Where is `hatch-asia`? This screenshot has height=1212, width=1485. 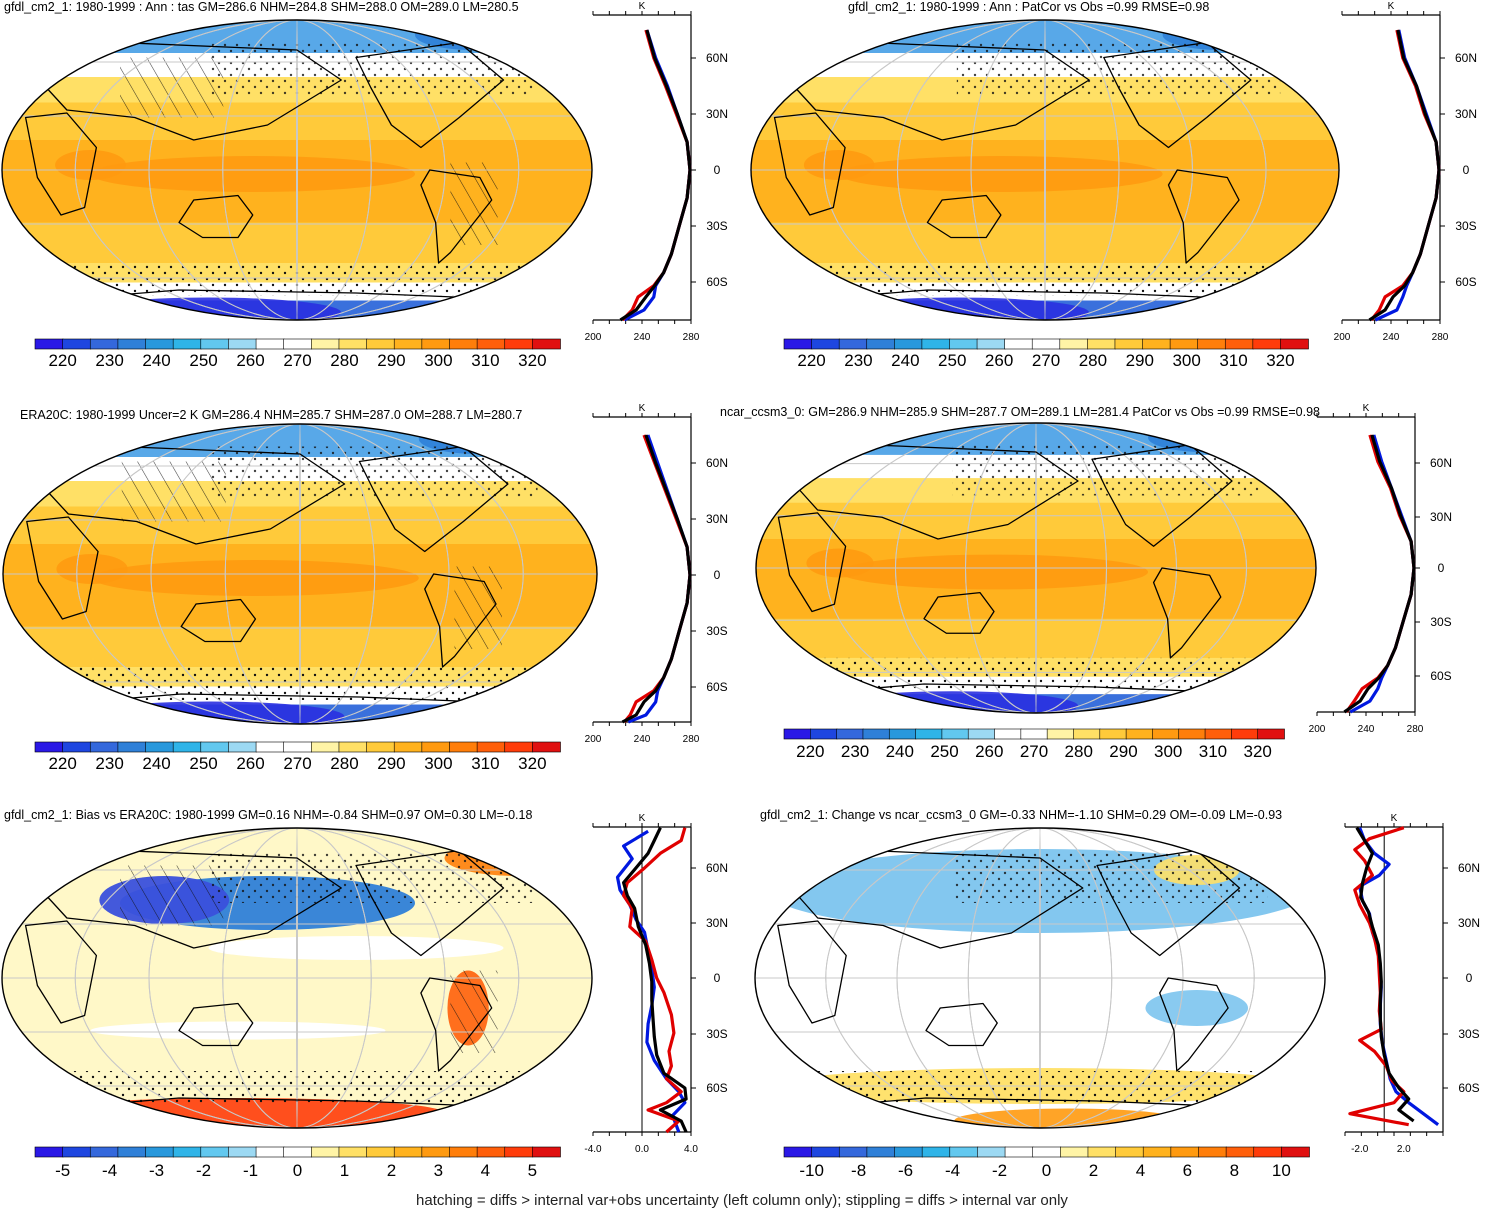
hatch-asia is located at coordinates (172, 895).